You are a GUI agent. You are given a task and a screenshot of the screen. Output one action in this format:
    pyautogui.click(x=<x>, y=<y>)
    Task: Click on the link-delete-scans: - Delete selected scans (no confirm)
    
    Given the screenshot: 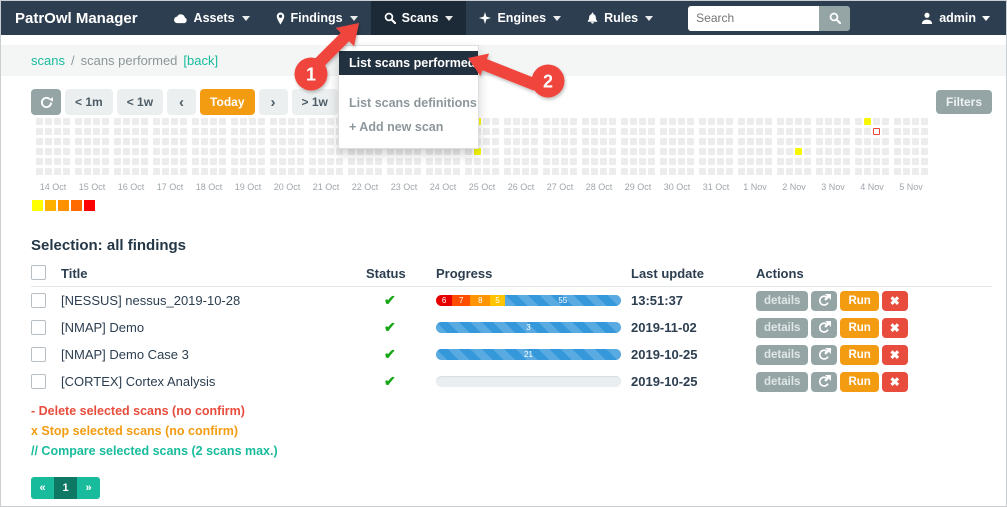 What is the action you would take?
    pyautogui.click(x=138, y=411)
    